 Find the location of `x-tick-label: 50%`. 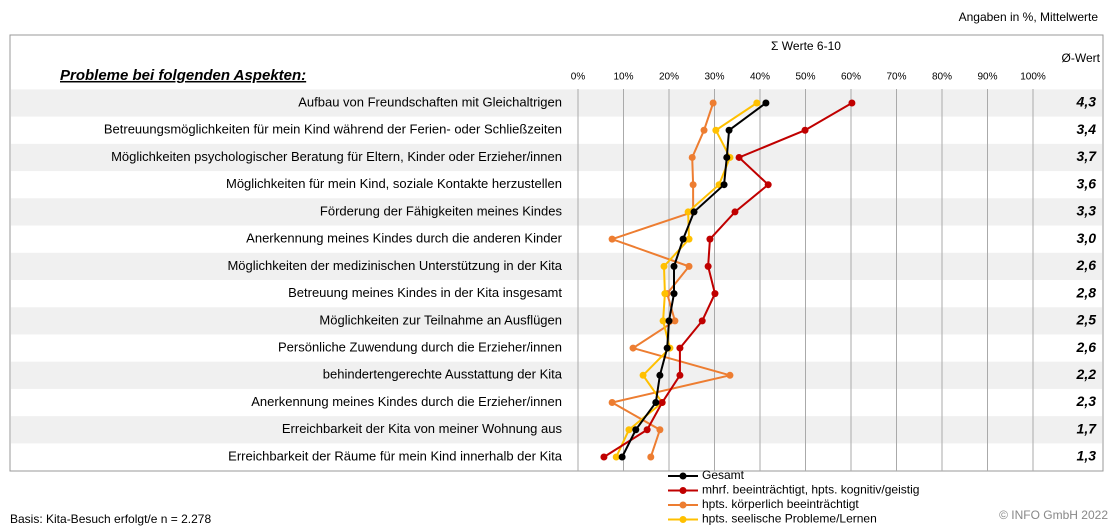

x-tick-label: 50% is located at coordinates (805, 77).